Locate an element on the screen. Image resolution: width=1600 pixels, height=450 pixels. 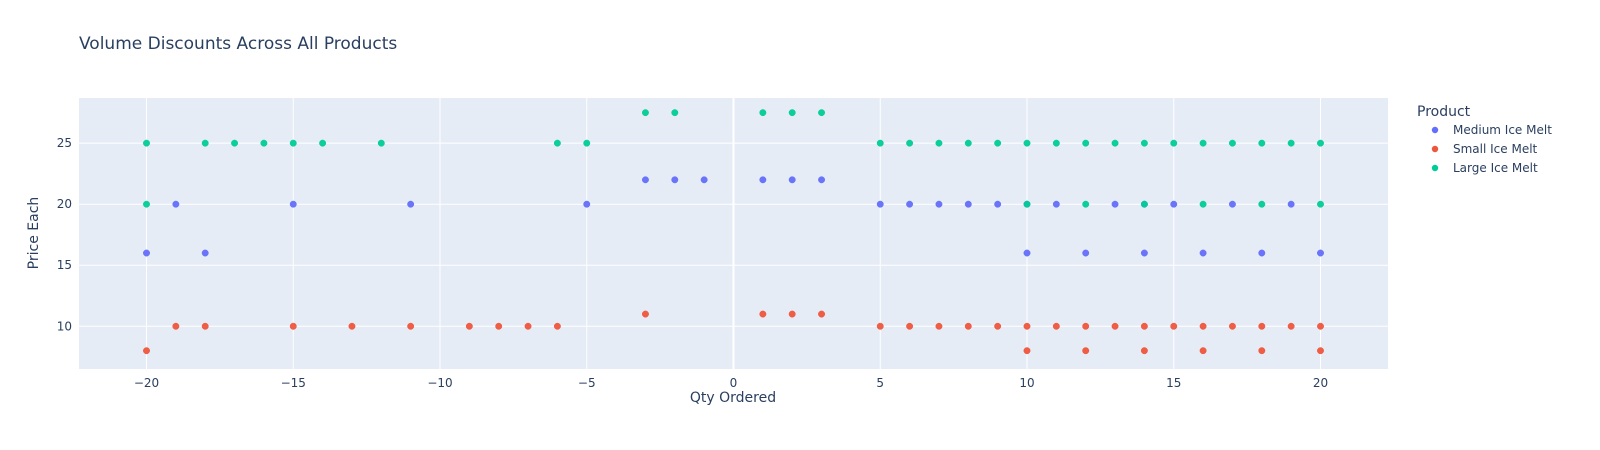
legend-item-small-ice-melt: Small Ice Melt is located at coordinates (1484, 149).